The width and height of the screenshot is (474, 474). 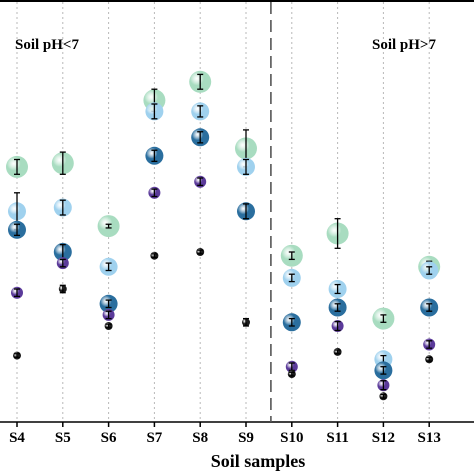 What do you see at coordinates (429, 307) in the screenshot?
I see `data-point-series3-S13` at bounding box center [429, 307].